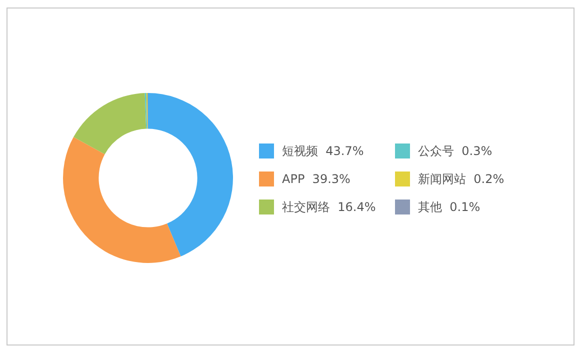 The height and width of the screenshot is (360, 581). Describe the element at coordinates (449, 207) in the screenshot. I see `legend-label: 其他 0.1%` at that location.